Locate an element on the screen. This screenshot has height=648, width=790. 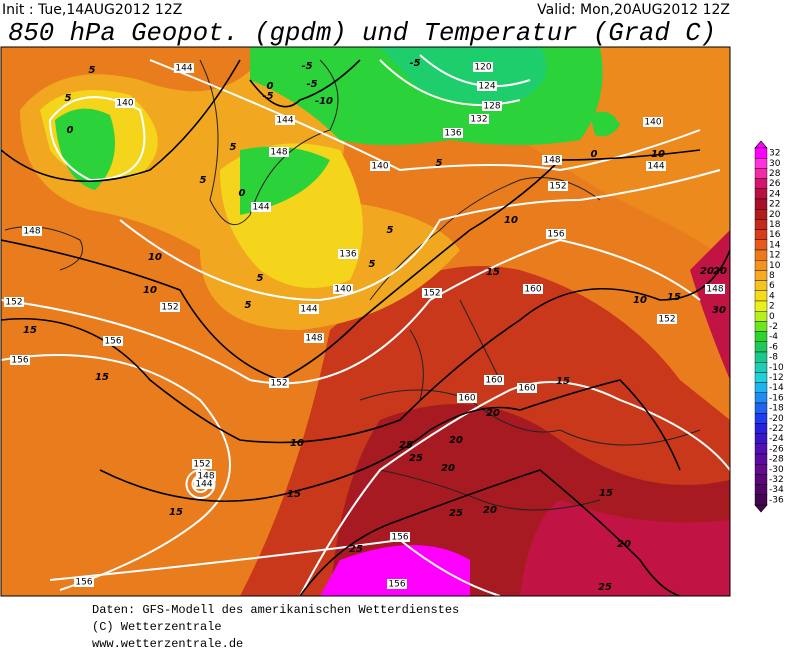
geopotential-label: 140 is located at coordinates (342, 290).